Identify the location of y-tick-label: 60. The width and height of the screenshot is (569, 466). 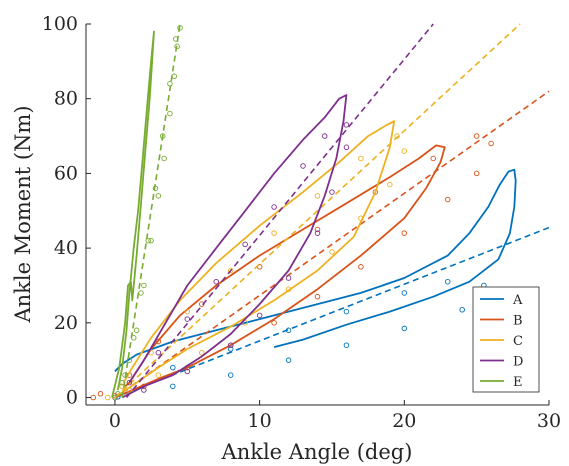
(66, 173).